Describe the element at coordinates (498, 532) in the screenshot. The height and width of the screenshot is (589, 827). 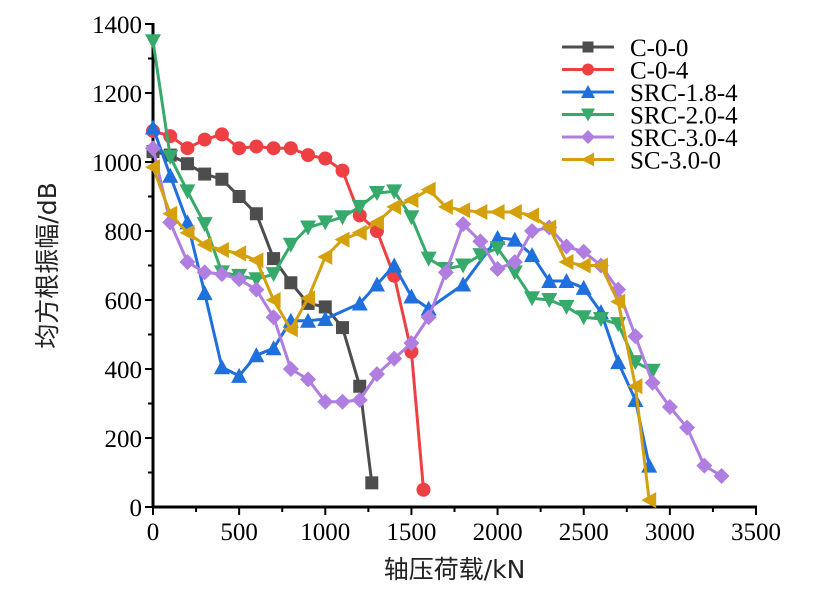
I see `x-tick-label: 2000` at that location.